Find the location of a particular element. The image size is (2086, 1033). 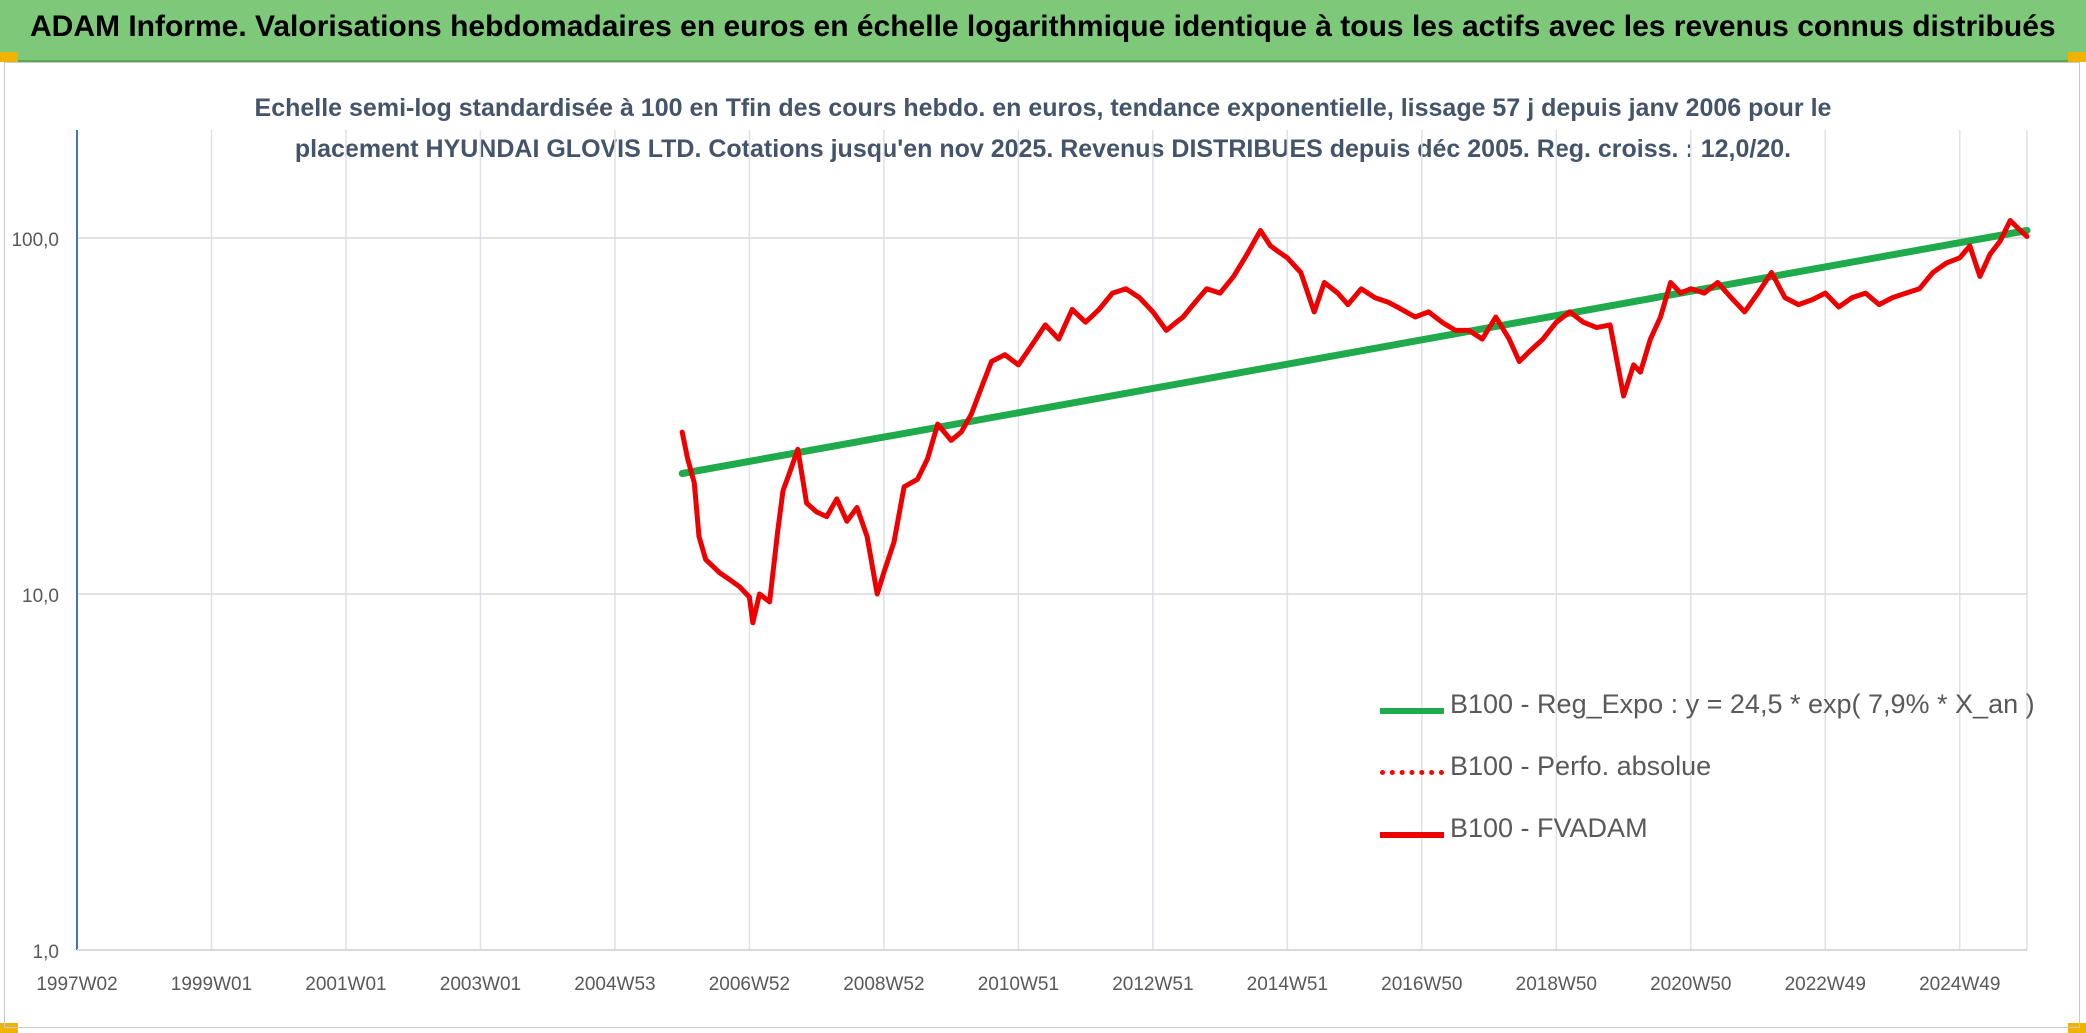

x-tick-label: 2008W52 is located at coordinates (883, 984).